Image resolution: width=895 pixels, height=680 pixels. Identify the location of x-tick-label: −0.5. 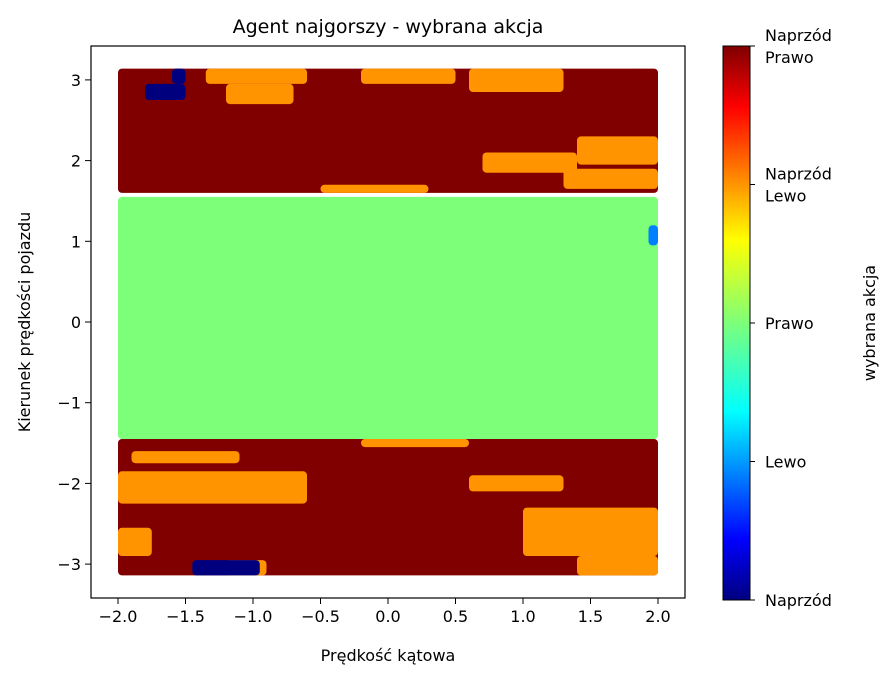
(320, 616).